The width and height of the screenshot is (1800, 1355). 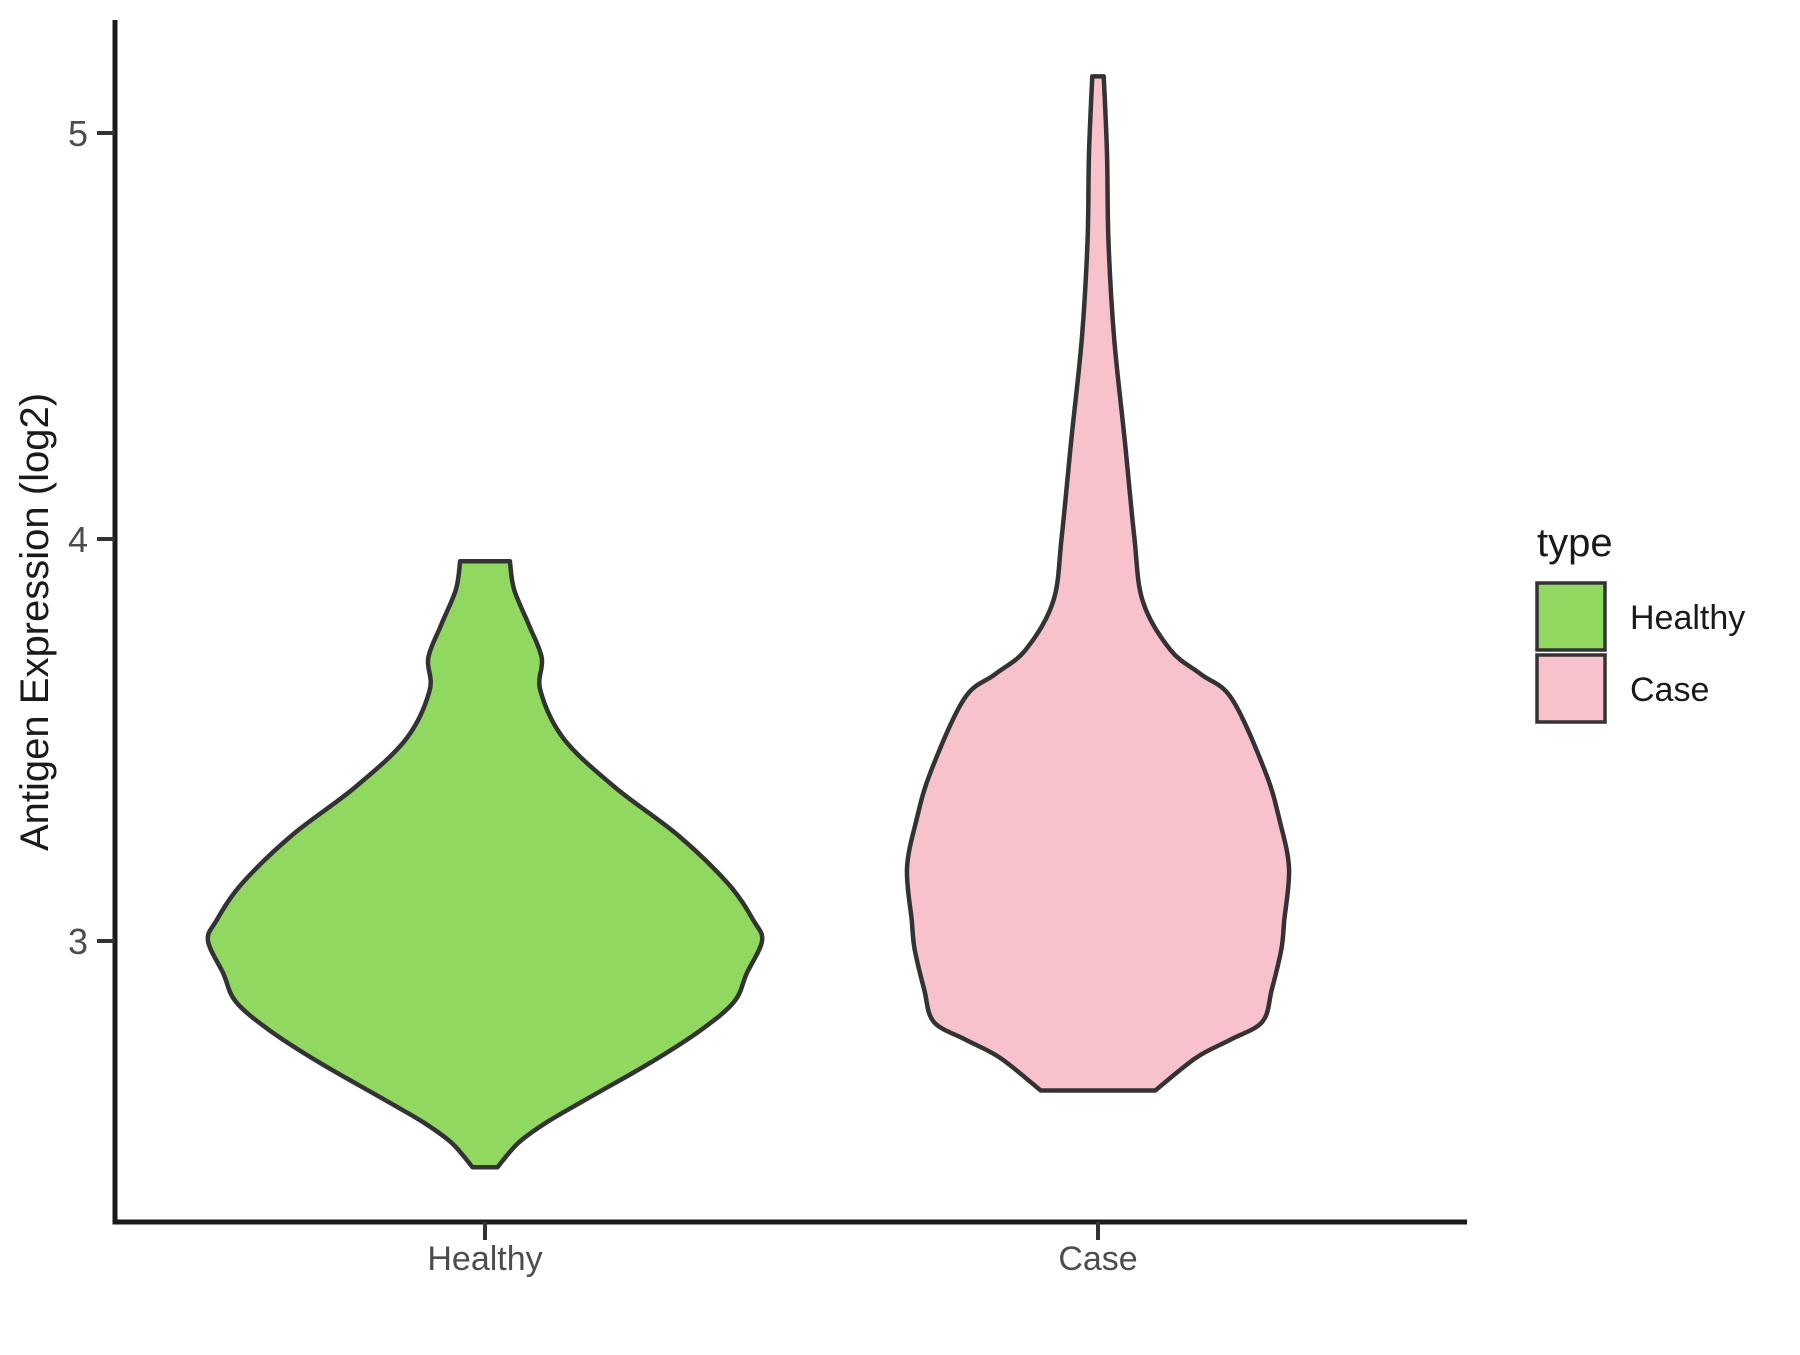 I want to click on legend-label-case: Case, so click(x=1669, y=690).